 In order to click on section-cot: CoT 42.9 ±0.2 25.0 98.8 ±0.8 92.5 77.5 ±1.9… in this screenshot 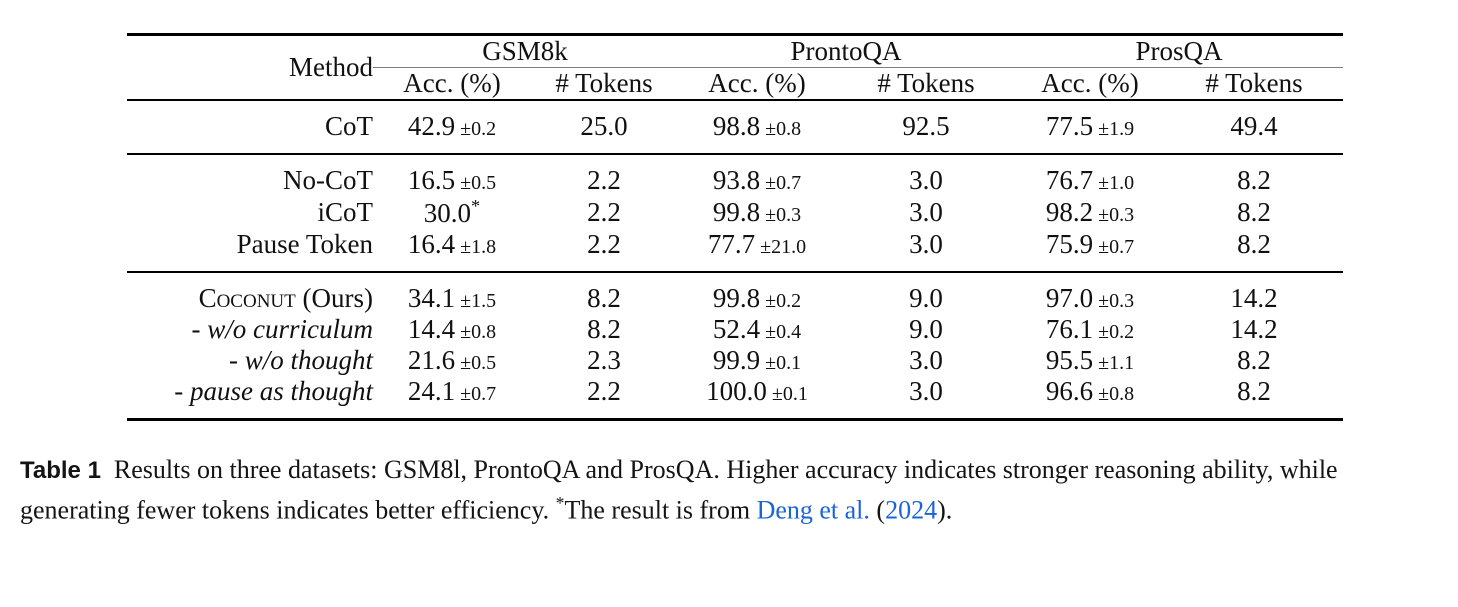, I will do `click(735, 127)`.